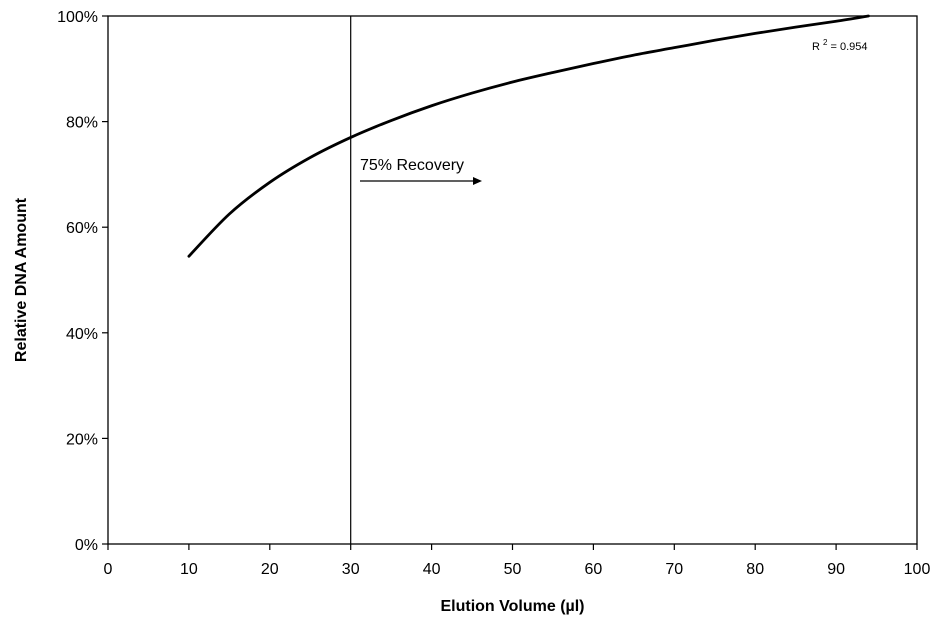 This screenshot has width=946, height=618. I want to click on x-tick-label: 50, so click(513, 569).